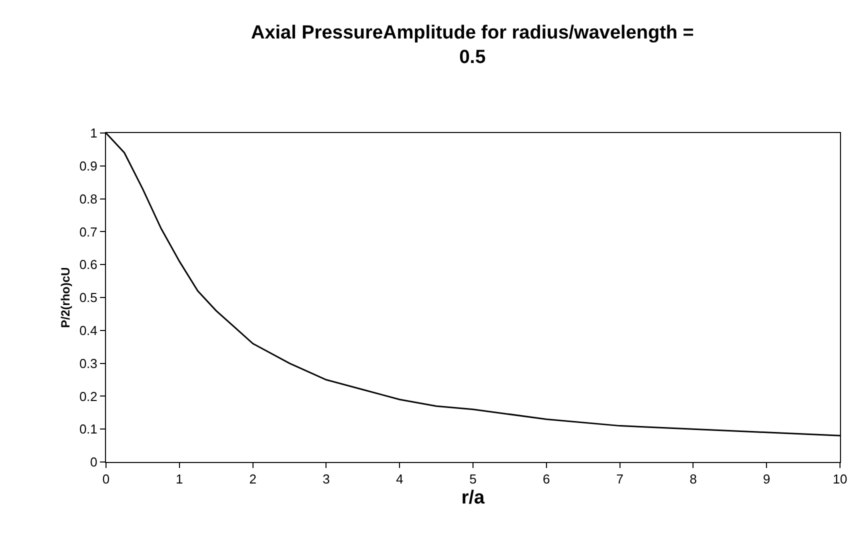  I want to click on x-axis-title: r/a, so click(473, 497).